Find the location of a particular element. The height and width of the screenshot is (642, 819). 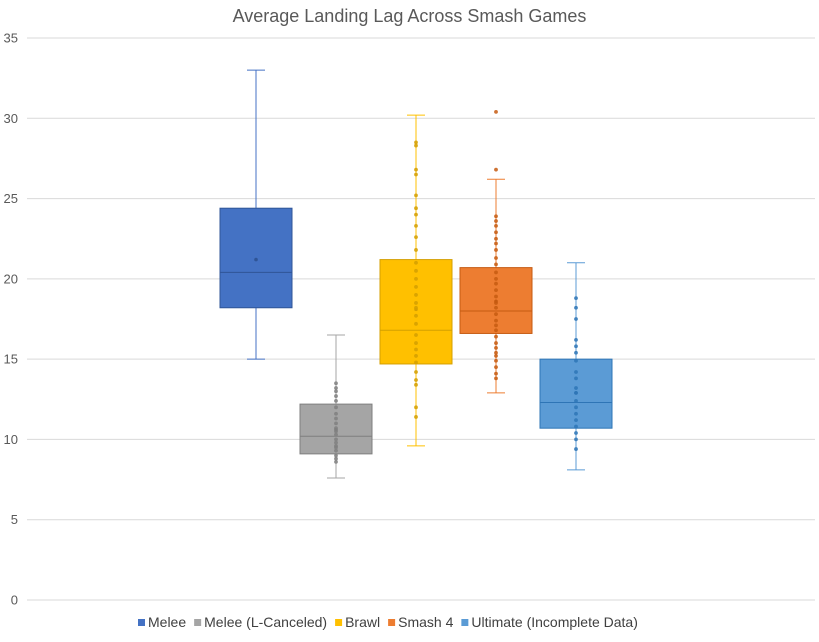

y-tick-label-35: 35 is located at coordinates (11, 38).